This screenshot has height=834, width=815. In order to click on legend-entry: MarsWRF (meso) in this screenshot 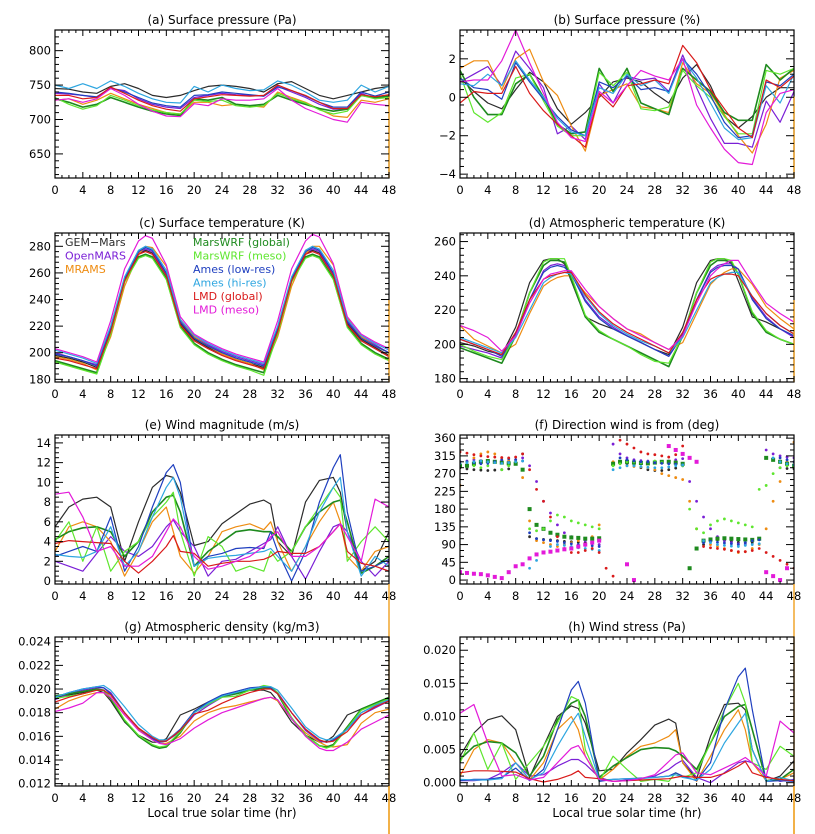, I will do `click(239, 256)`.